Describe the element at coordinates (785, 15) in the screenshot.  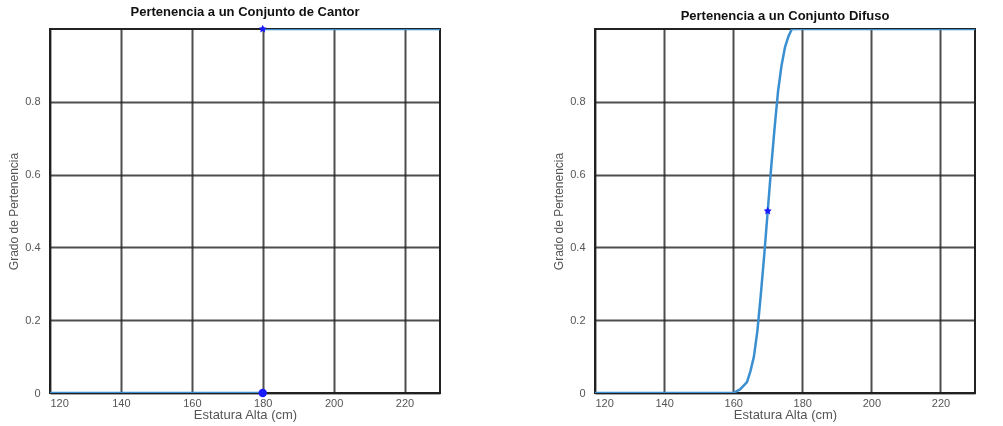
I see `chart-title: Pertenencia a un Conjunto Difuso` at that location.